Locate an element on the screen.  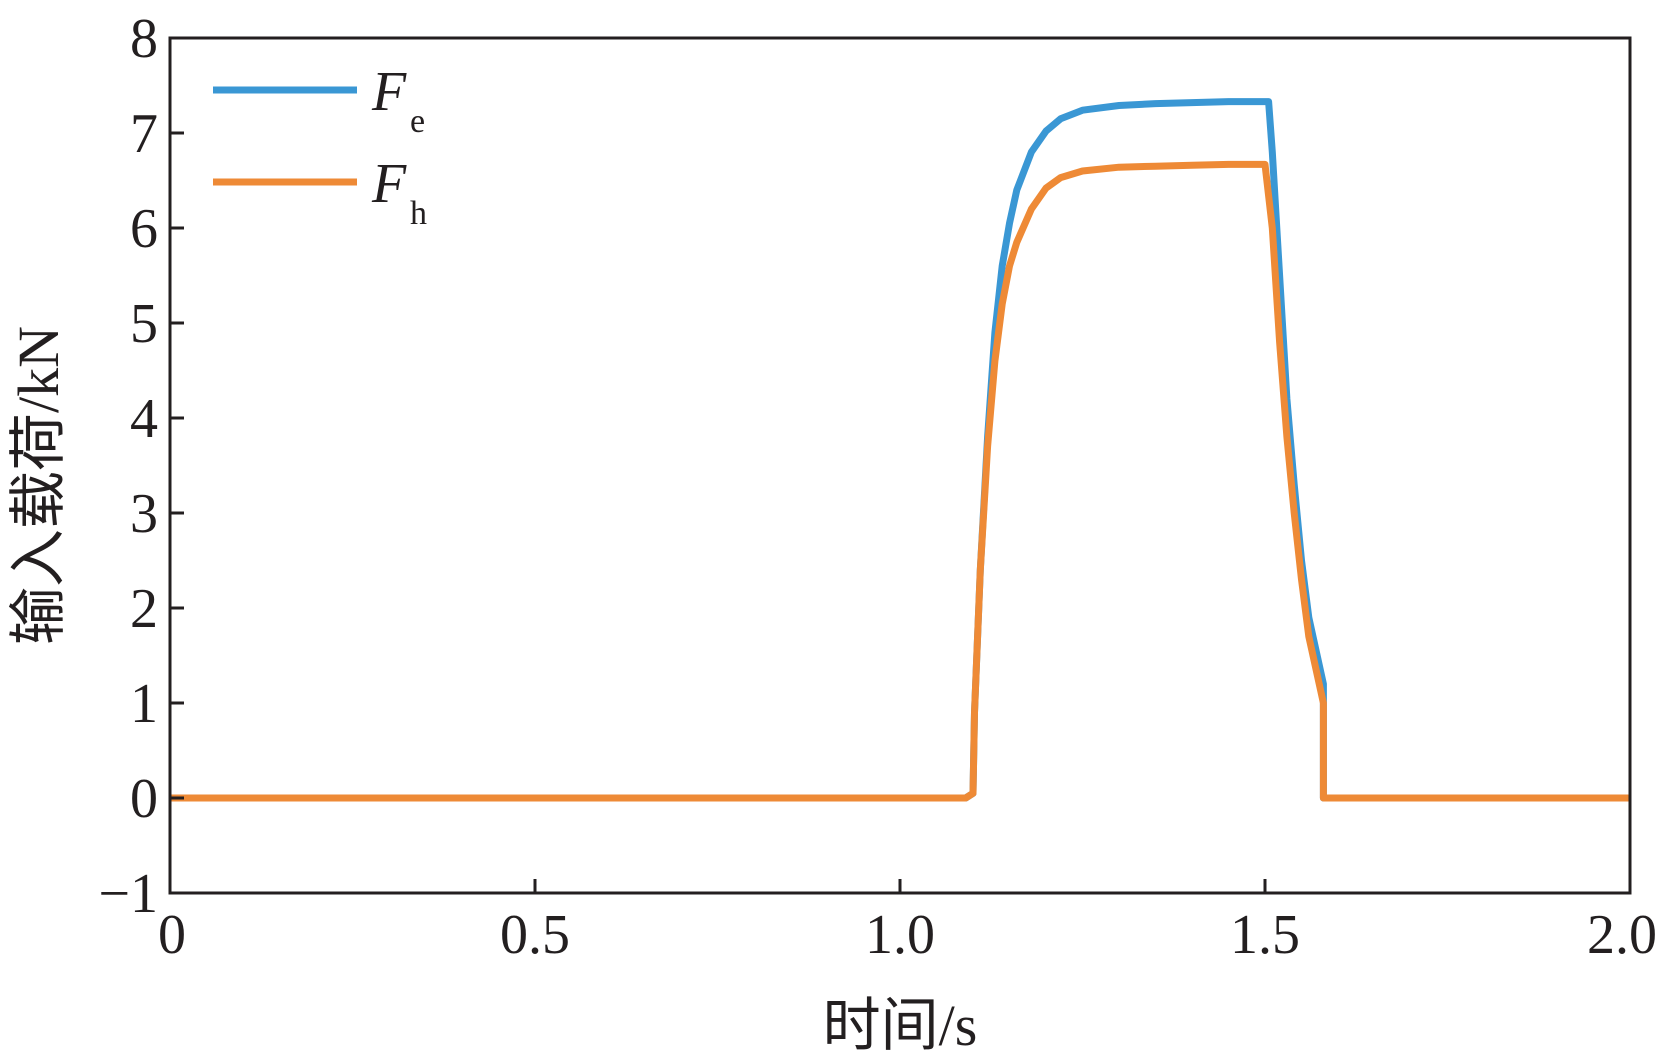
legend-label-fh: F is located at coordinates (389, 184).